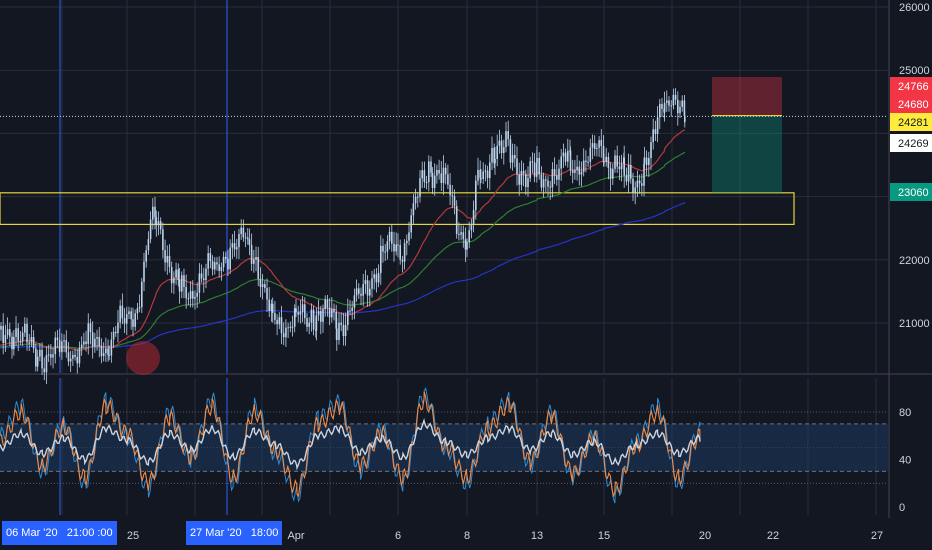 Image resolution: width=932 pixels, height=550 pixels. I want to click on crosshair-date-badge-1: 06 Mar '20 21:00 :00, so click(59, 533).